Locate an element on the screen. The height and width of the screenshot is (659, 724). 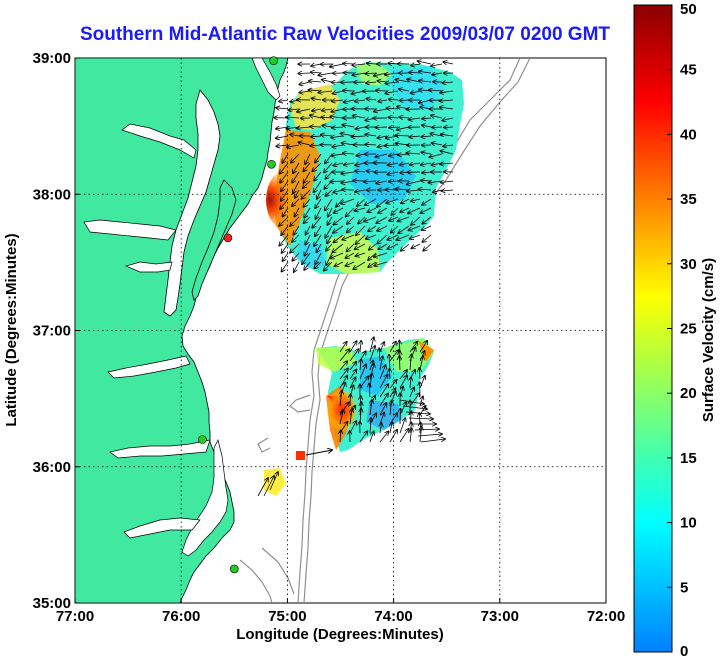
colorbar-tick-label: 50 is located at coordinates (688, 9).